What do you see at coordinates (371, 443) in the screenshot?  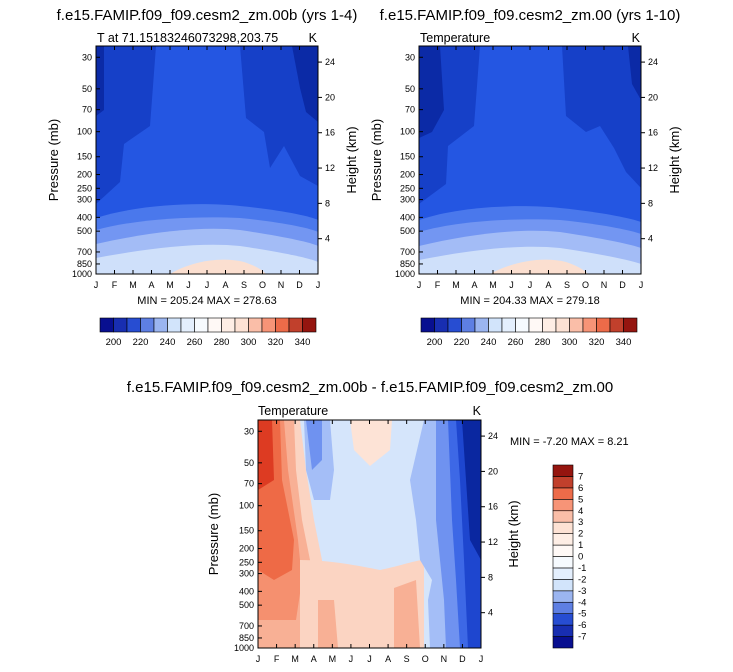 I see `p3-fill-warm-top-mid` at bounding box center [371, 443].